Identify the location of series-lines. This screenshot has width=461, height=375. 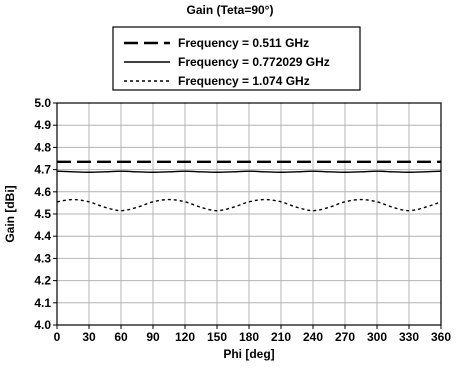
(249, 186).